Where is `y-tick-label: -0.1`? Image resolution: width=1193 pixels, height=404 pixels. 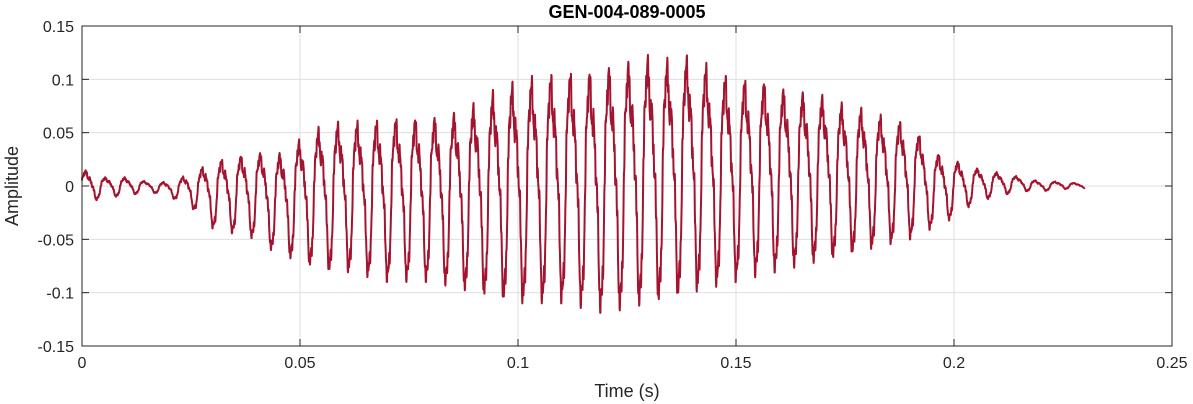 y-tick-label: -0.1 is located at coordinates (60, 294).